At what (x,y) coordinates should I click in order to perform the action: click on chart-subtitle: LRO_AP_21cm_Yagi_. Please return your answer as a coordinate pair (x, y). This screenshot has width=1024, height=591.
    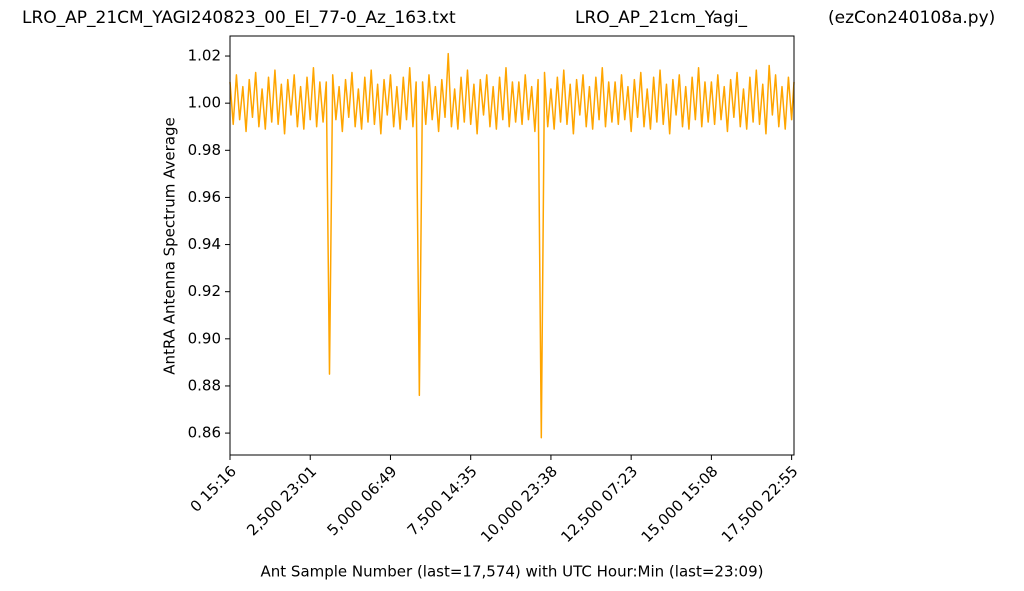
    Looking at the image, I should click on (661, 18).